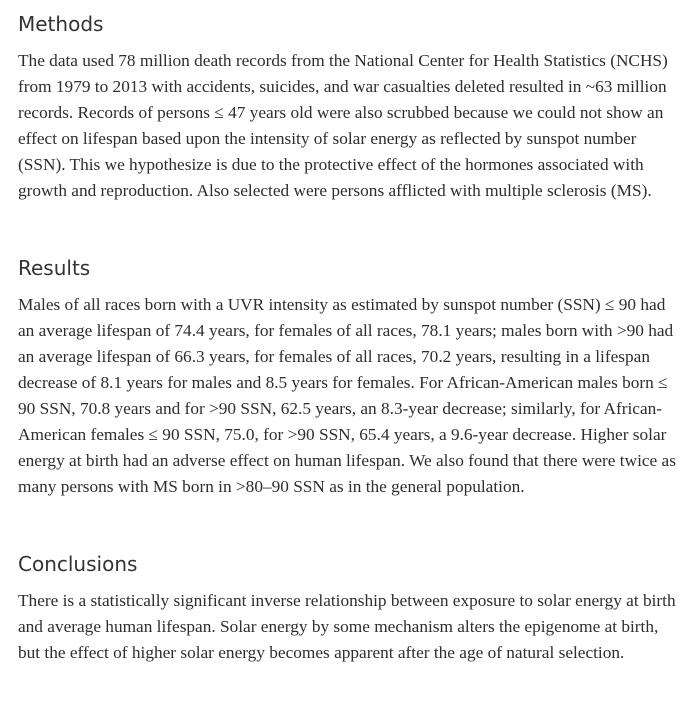  Describe the element at coordinates (61, 24) in the screenshot. I see `methods-heading: Methods` at that location.